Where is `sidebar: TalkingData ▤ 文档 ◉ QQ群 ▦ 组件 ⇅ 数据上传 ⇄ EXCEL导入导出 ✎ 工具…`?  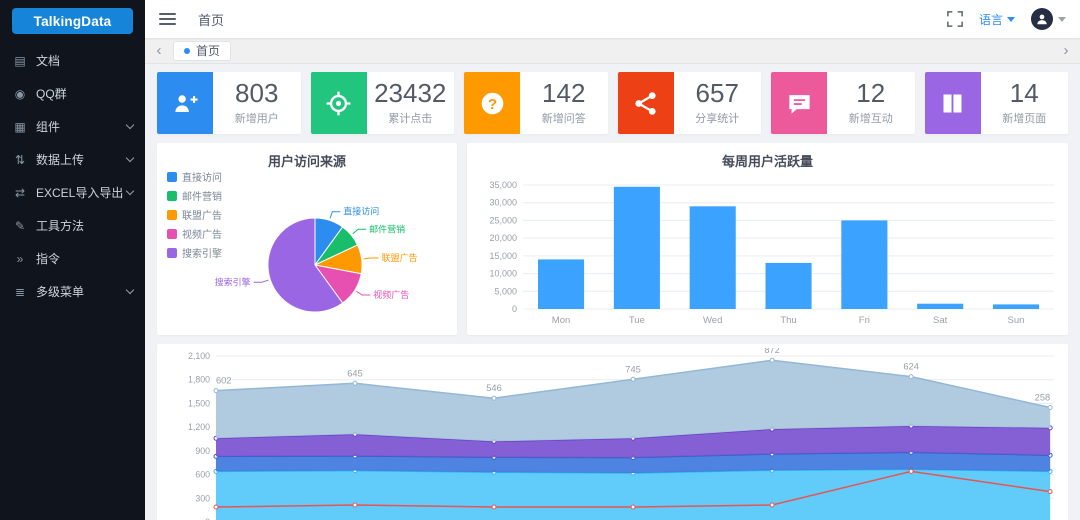
sidebar: TalkingData ▤ 文档 ◉ QQ群 ▦ 组件 ⇅ 数据上传 ⇄ EXCEL导入导出 ✎ 工具… is located at coordinates (72, 260).